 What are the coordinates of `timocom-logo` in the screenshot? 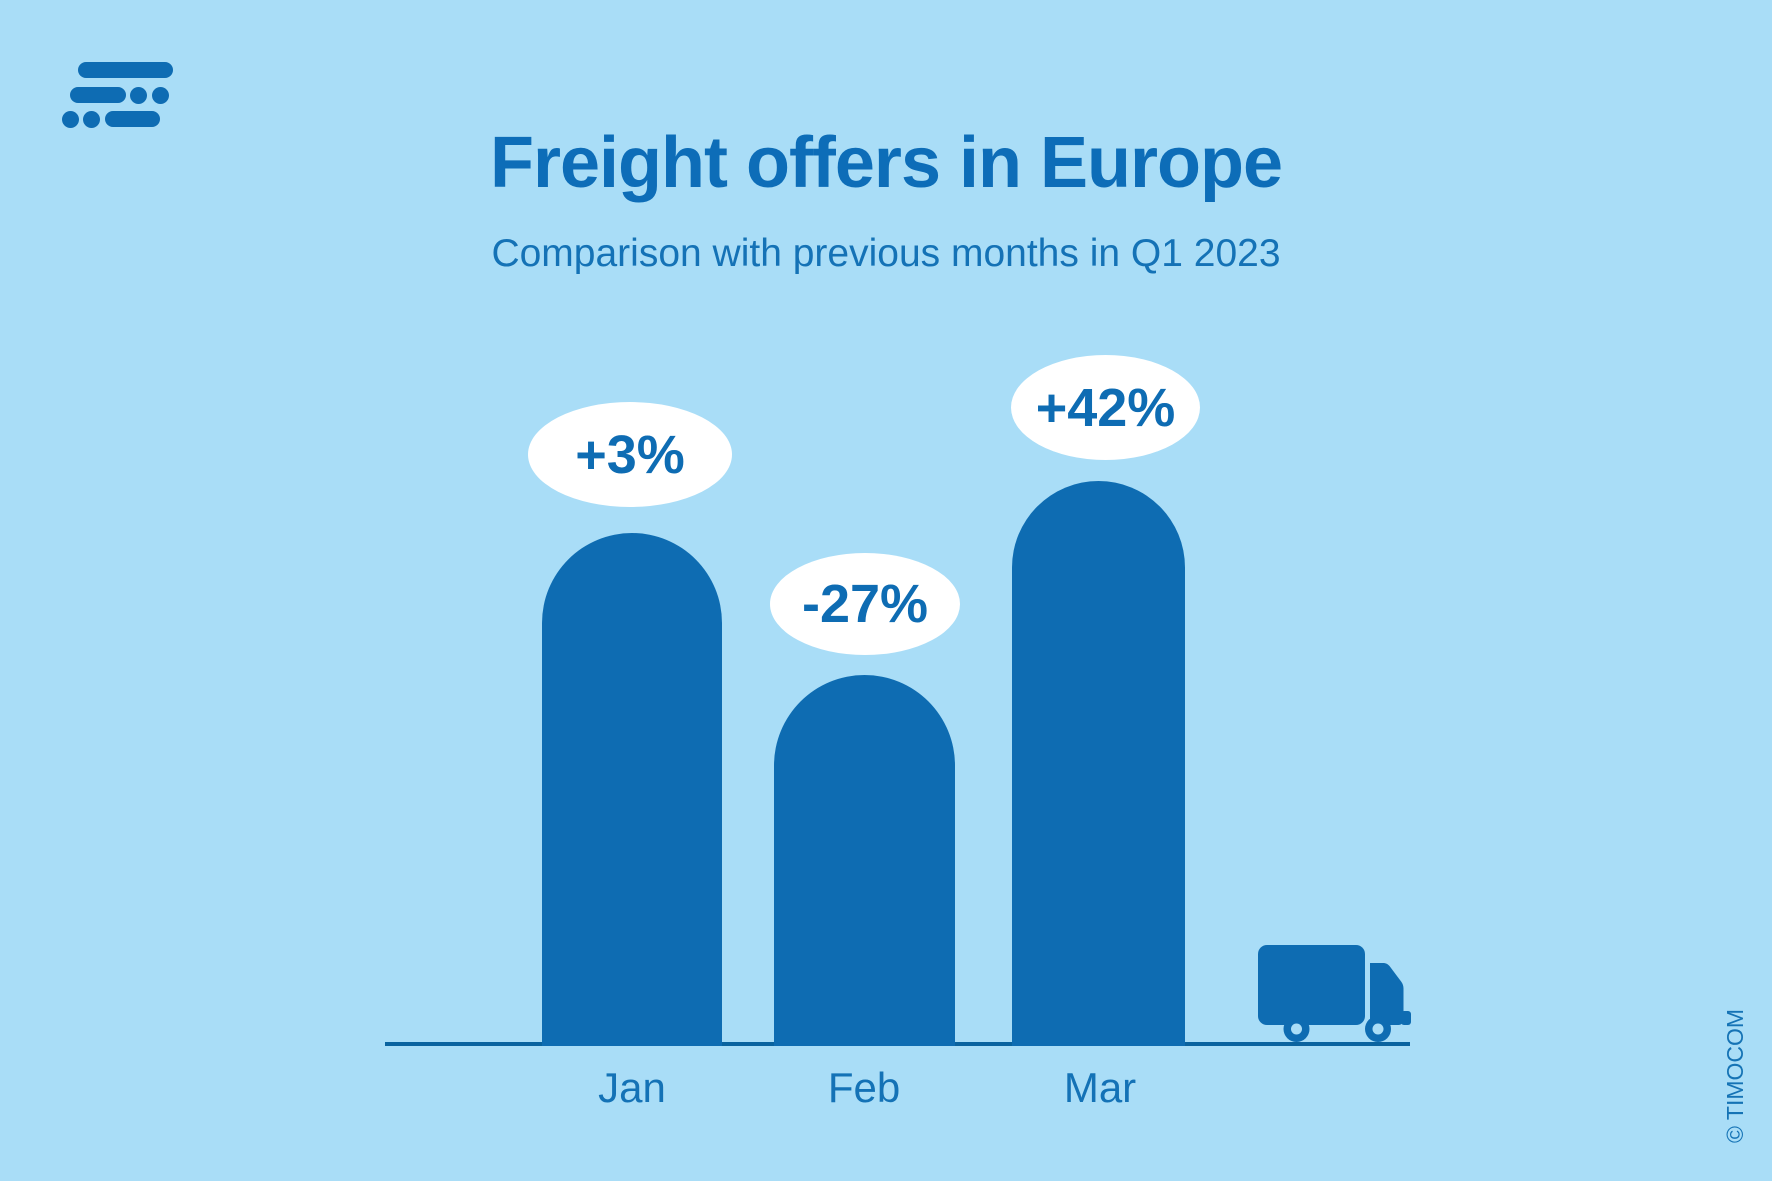 It's located at (120, 95).